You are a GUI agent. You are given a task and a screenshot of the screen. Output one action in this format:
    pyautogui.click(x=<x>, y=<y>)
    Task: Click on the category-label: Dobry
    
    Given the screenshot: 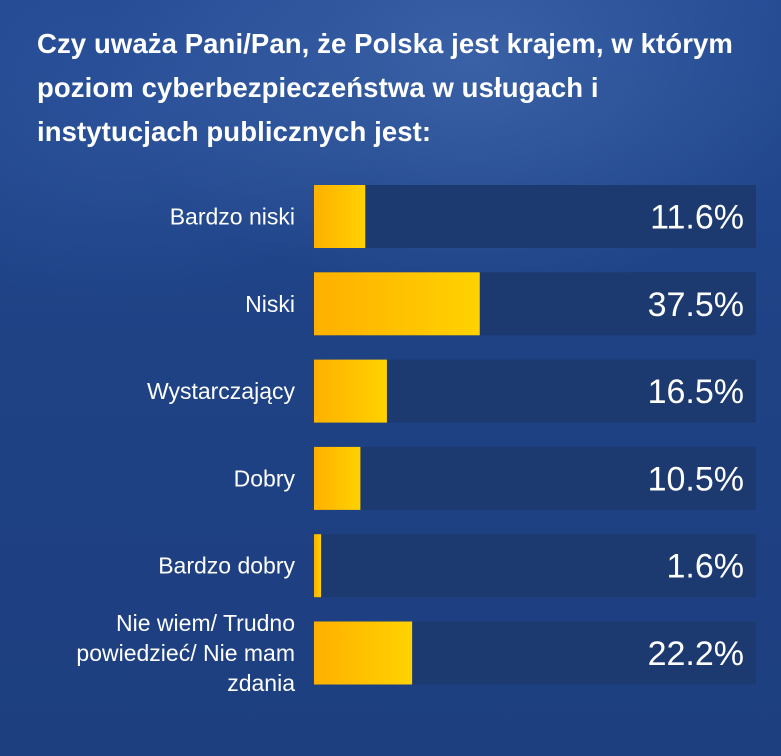 What is the action you would take?
    pyautogui.click(x=265, y=478)
    